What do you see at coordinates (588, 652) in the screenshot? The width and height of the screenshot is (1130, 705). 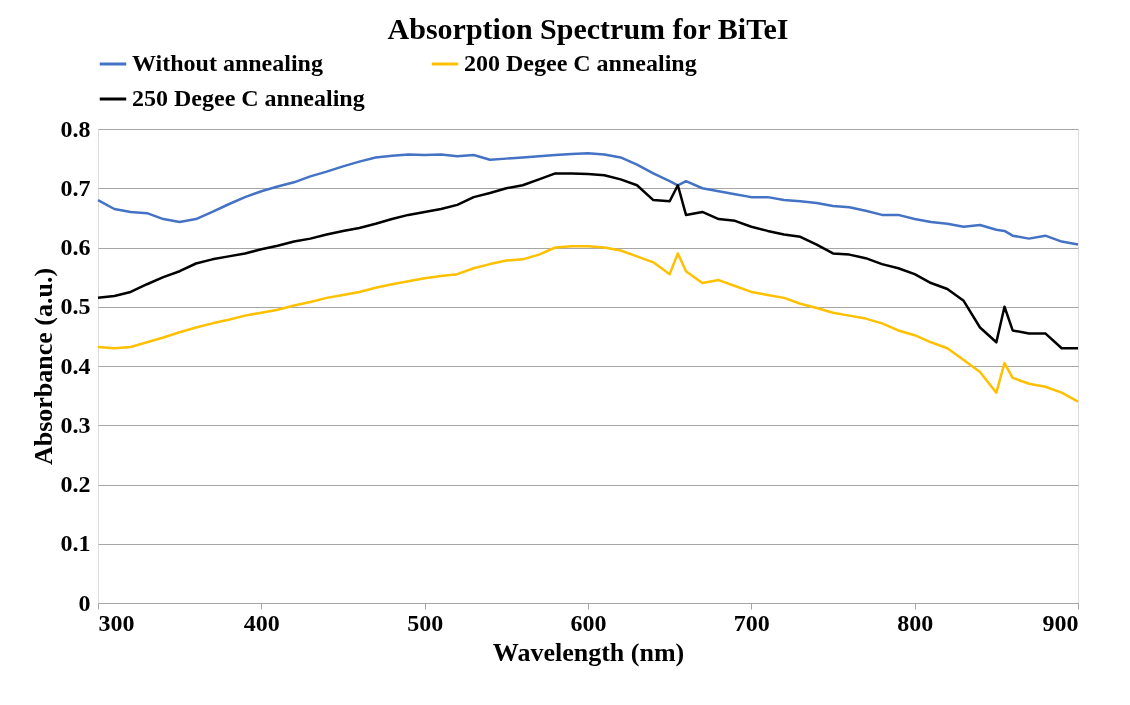 I see `x-axis-title: Wavelength (nm)` at bounding box center [588, 652].